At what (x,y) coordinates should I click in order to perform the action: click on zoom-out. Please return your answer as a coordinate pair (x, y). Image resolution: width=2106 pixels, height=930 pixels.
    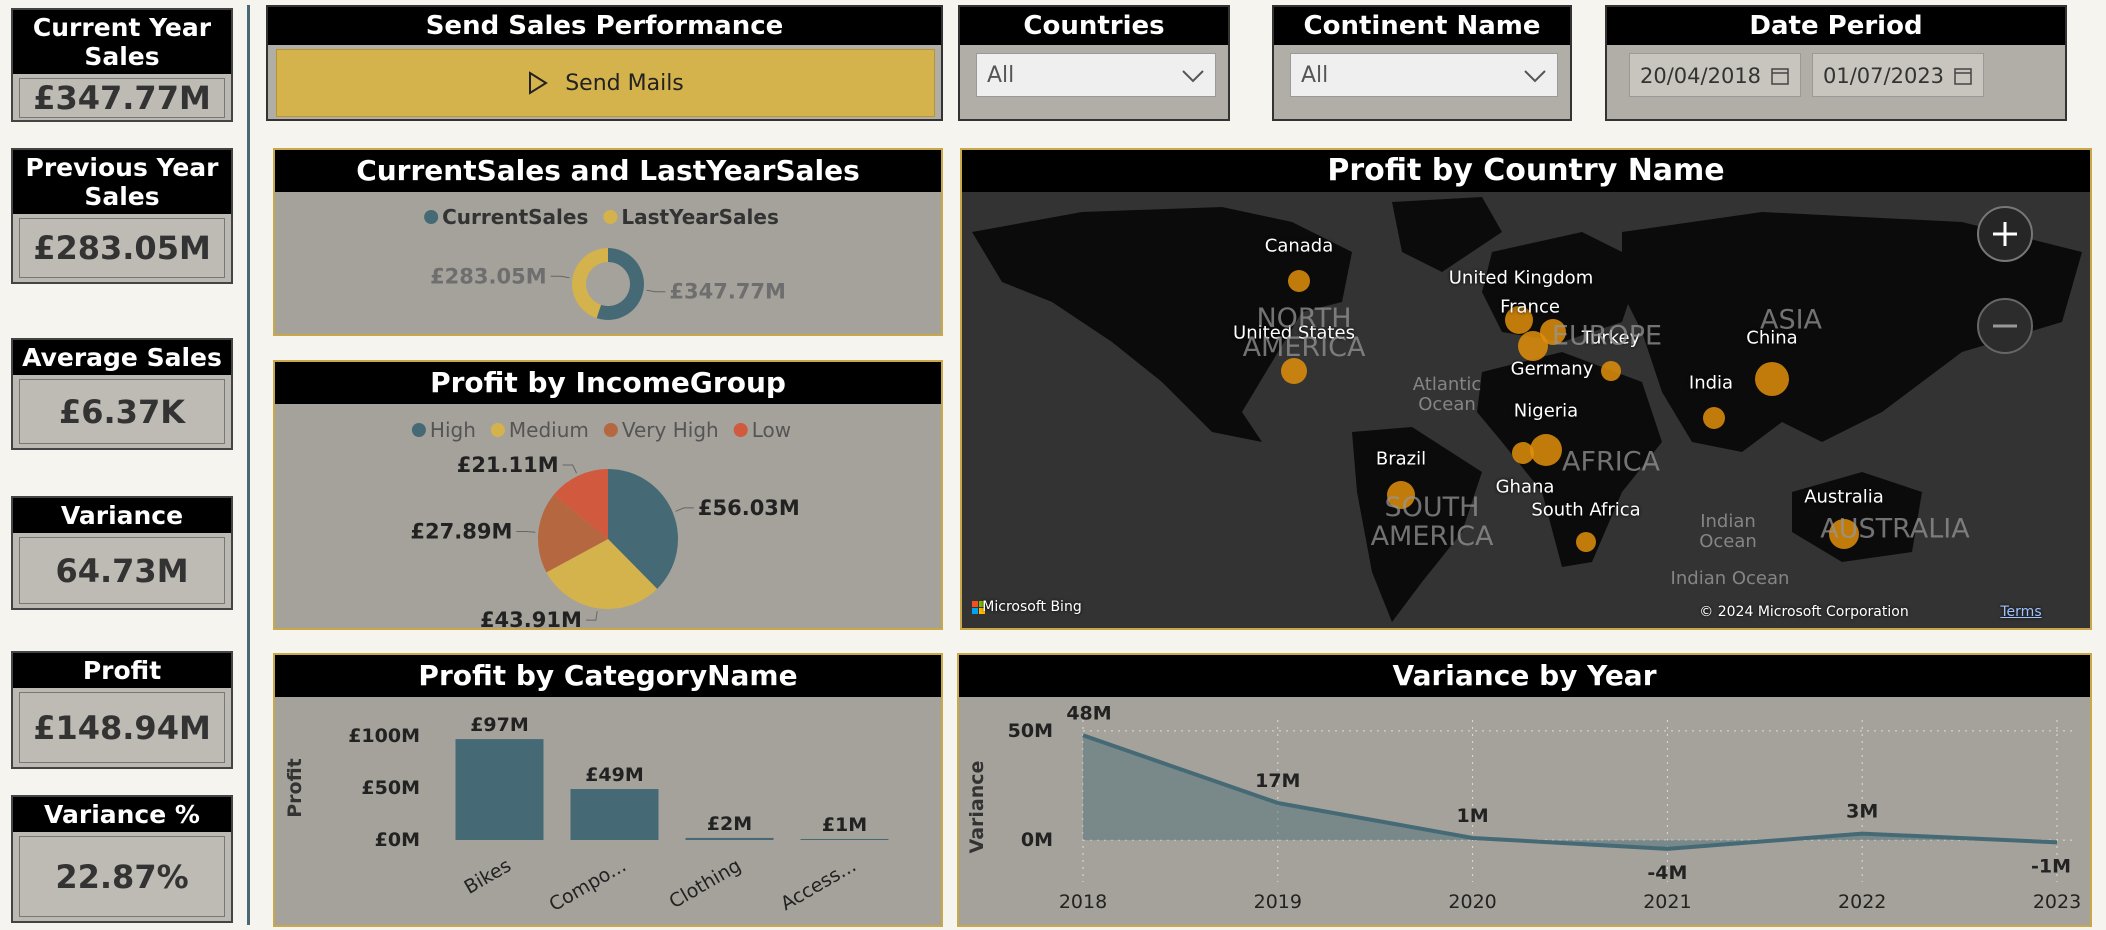
    Looking at the image, I should click on (2005, 326).